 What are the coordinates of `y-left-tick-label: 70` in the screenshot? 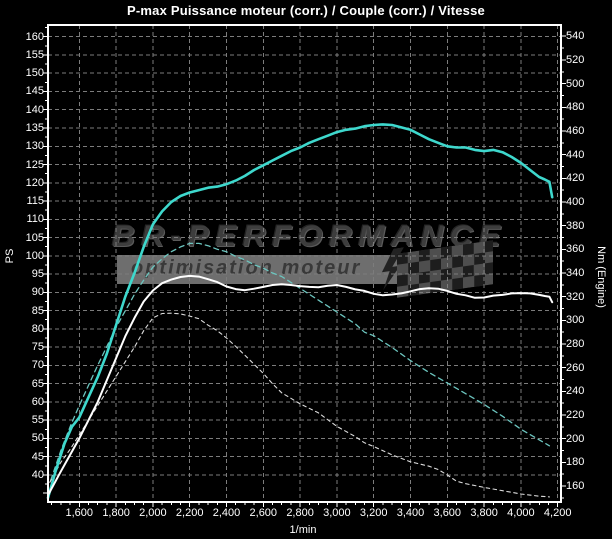 It's located at (37, 365).